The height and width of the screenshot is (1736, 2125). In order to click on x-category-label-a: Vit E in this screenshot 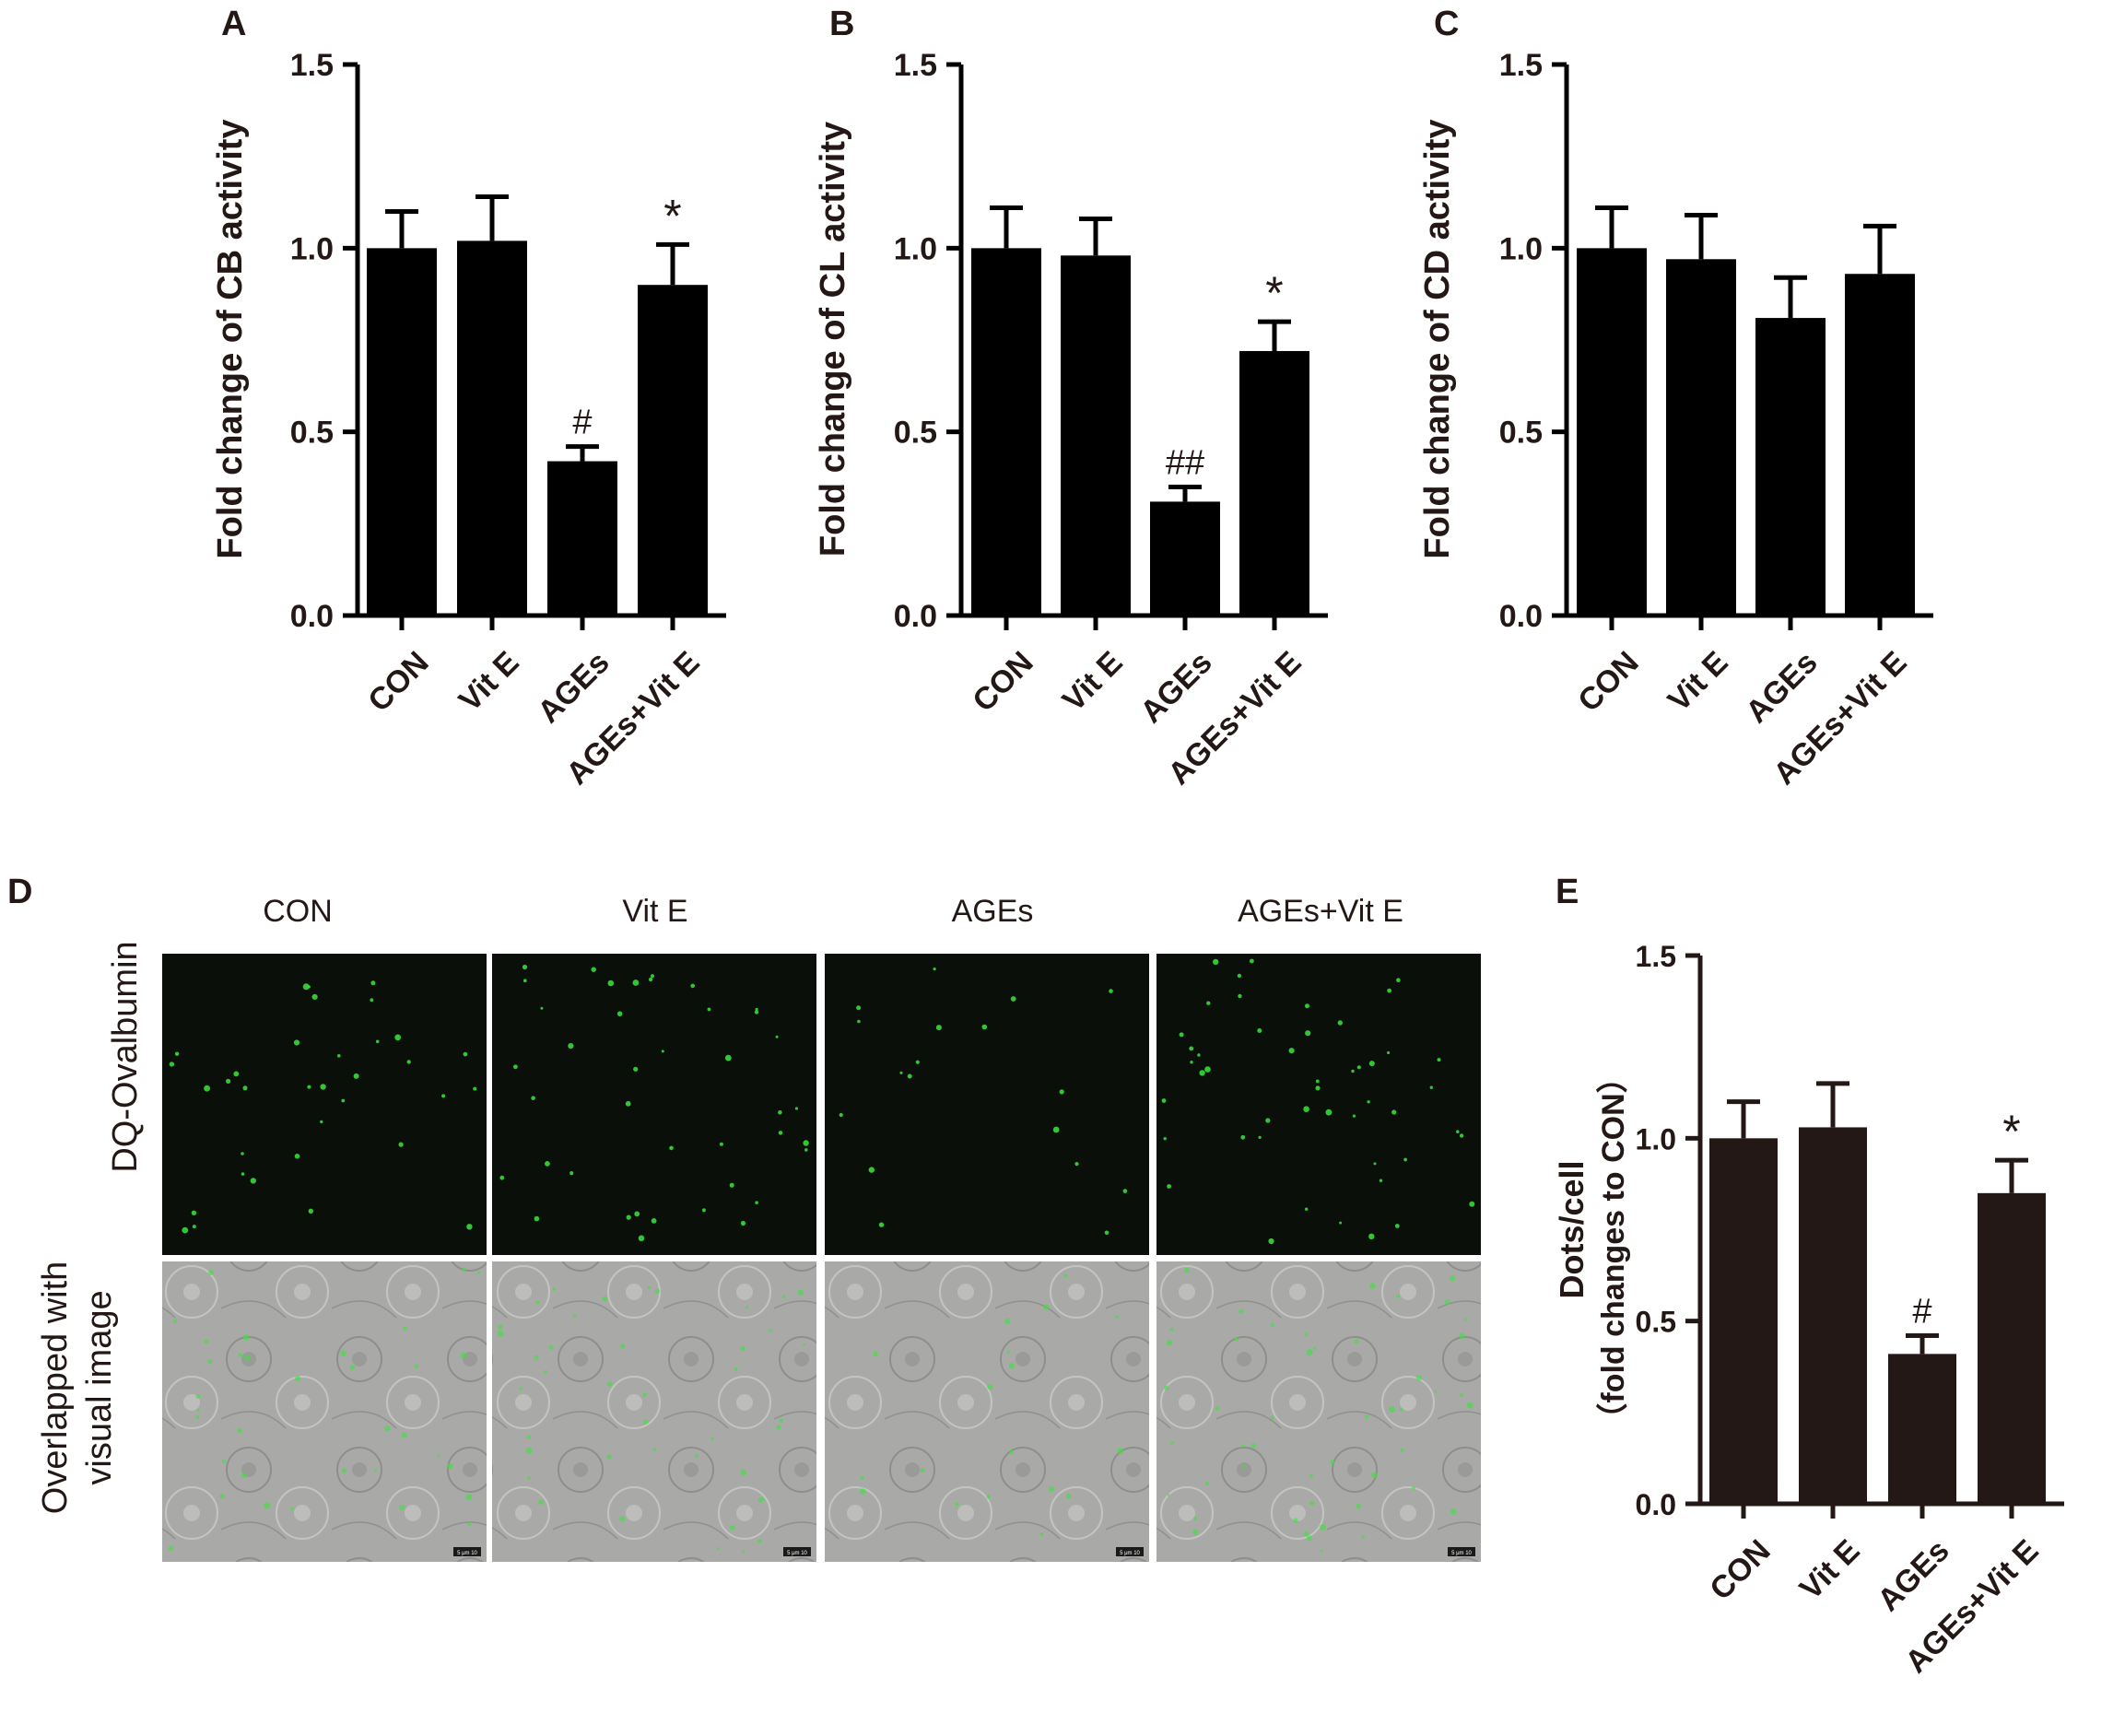, I will do `click(489, 682)`.